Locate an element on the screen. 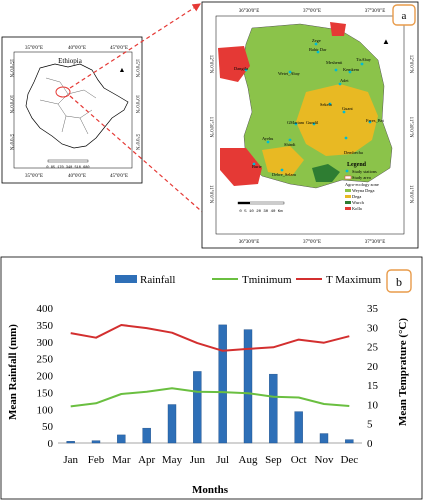 The width and height of the screenshot is (423, 500). y-tick-label: 350 is located at coordinates (45, 326).